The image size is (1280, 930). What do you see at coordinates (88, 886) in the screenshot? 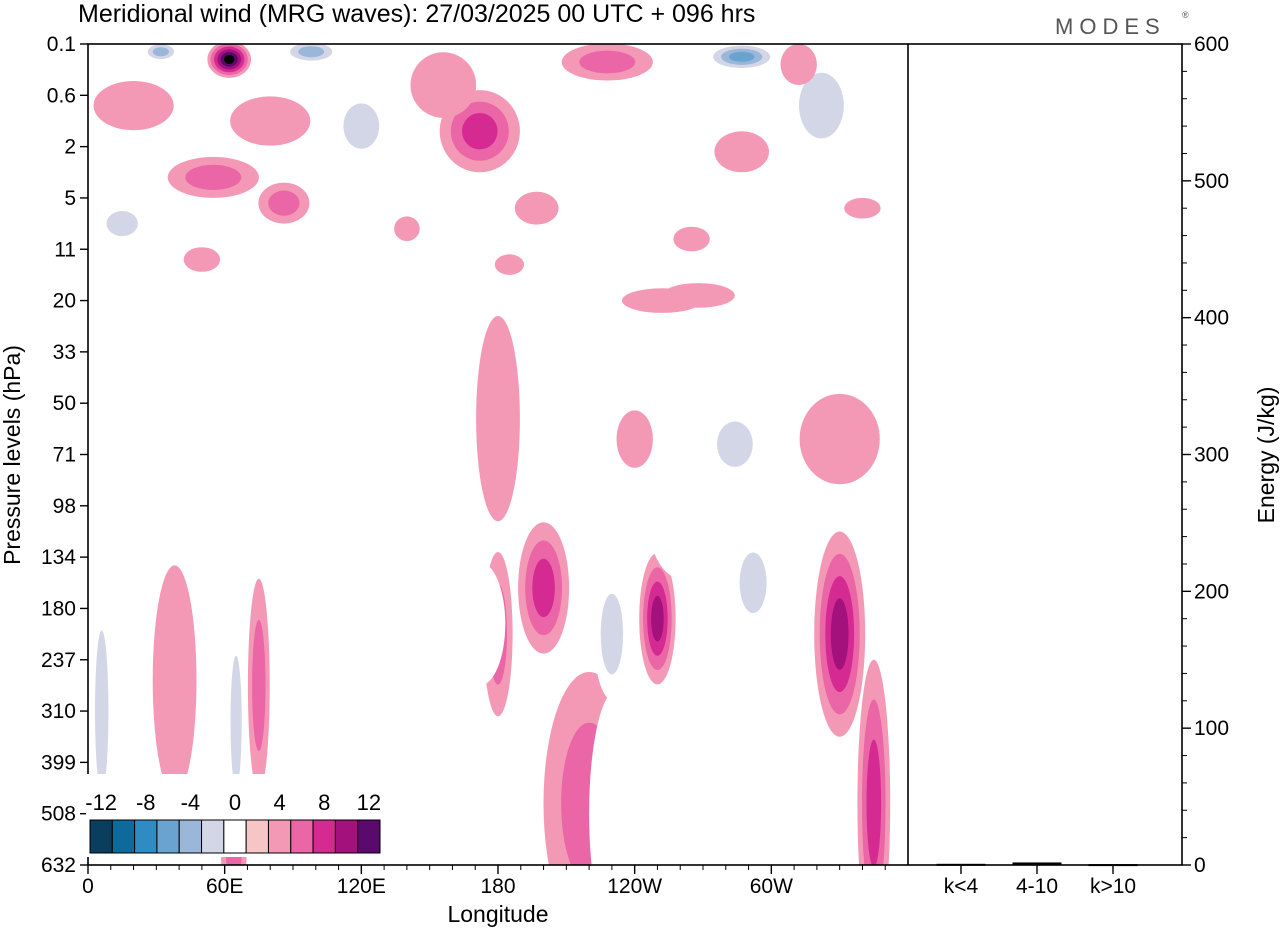
I see `x-tick-label: 0` at bounding box center [88, 886].